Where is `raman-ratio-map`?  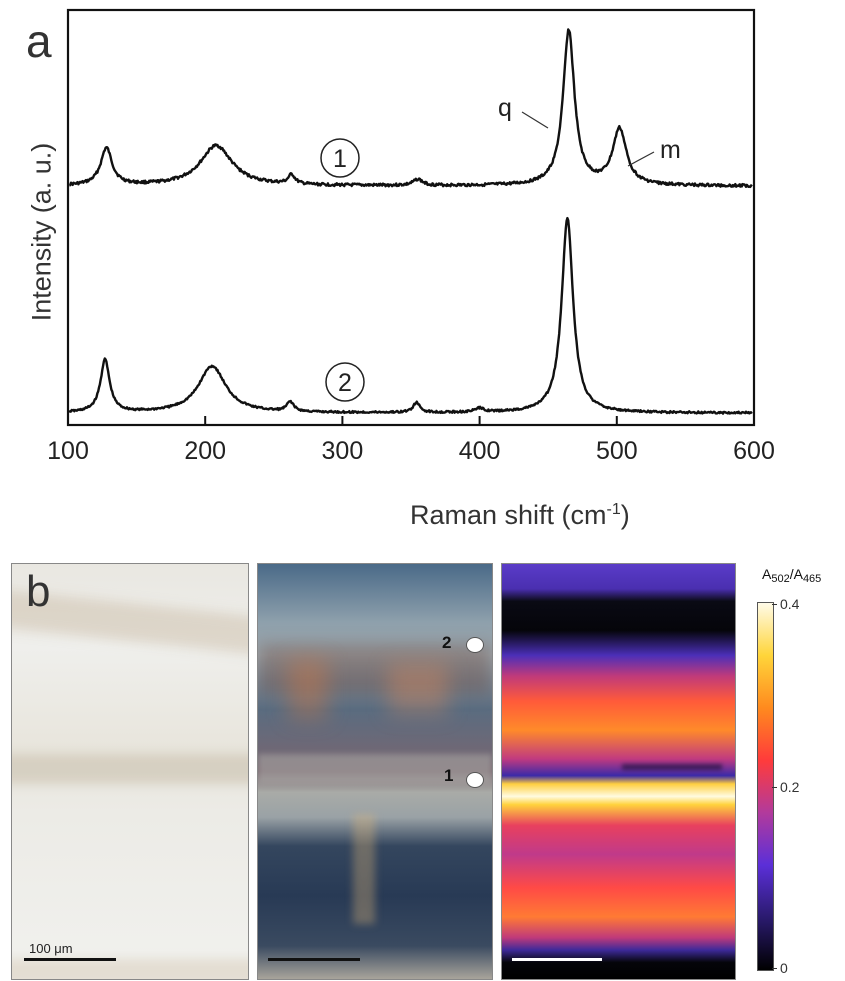
raman-ratio-map is located at coordinates (618, 771).